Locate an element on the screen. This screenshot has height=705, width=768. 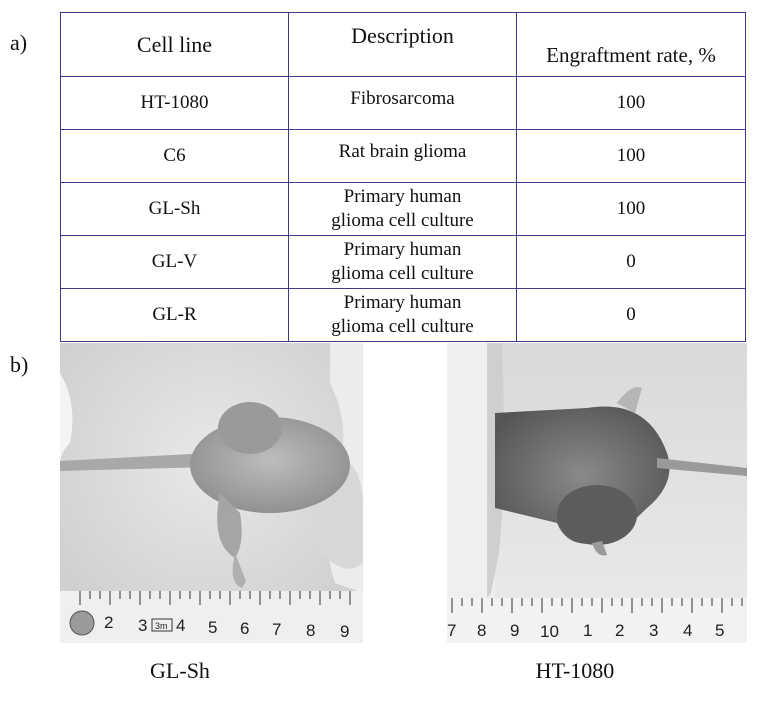
panel-label-a: a) is located at coordinates (19, 42).